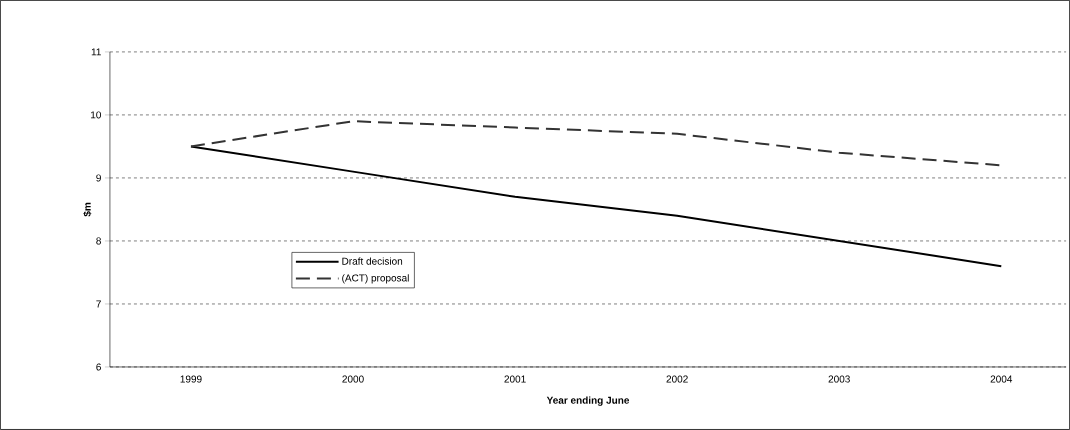 The image size is (1070, 430). Describe the element at coordinates (375, 279) in the screenshot. I see `legend-label: (ACT) proposal` at that location.